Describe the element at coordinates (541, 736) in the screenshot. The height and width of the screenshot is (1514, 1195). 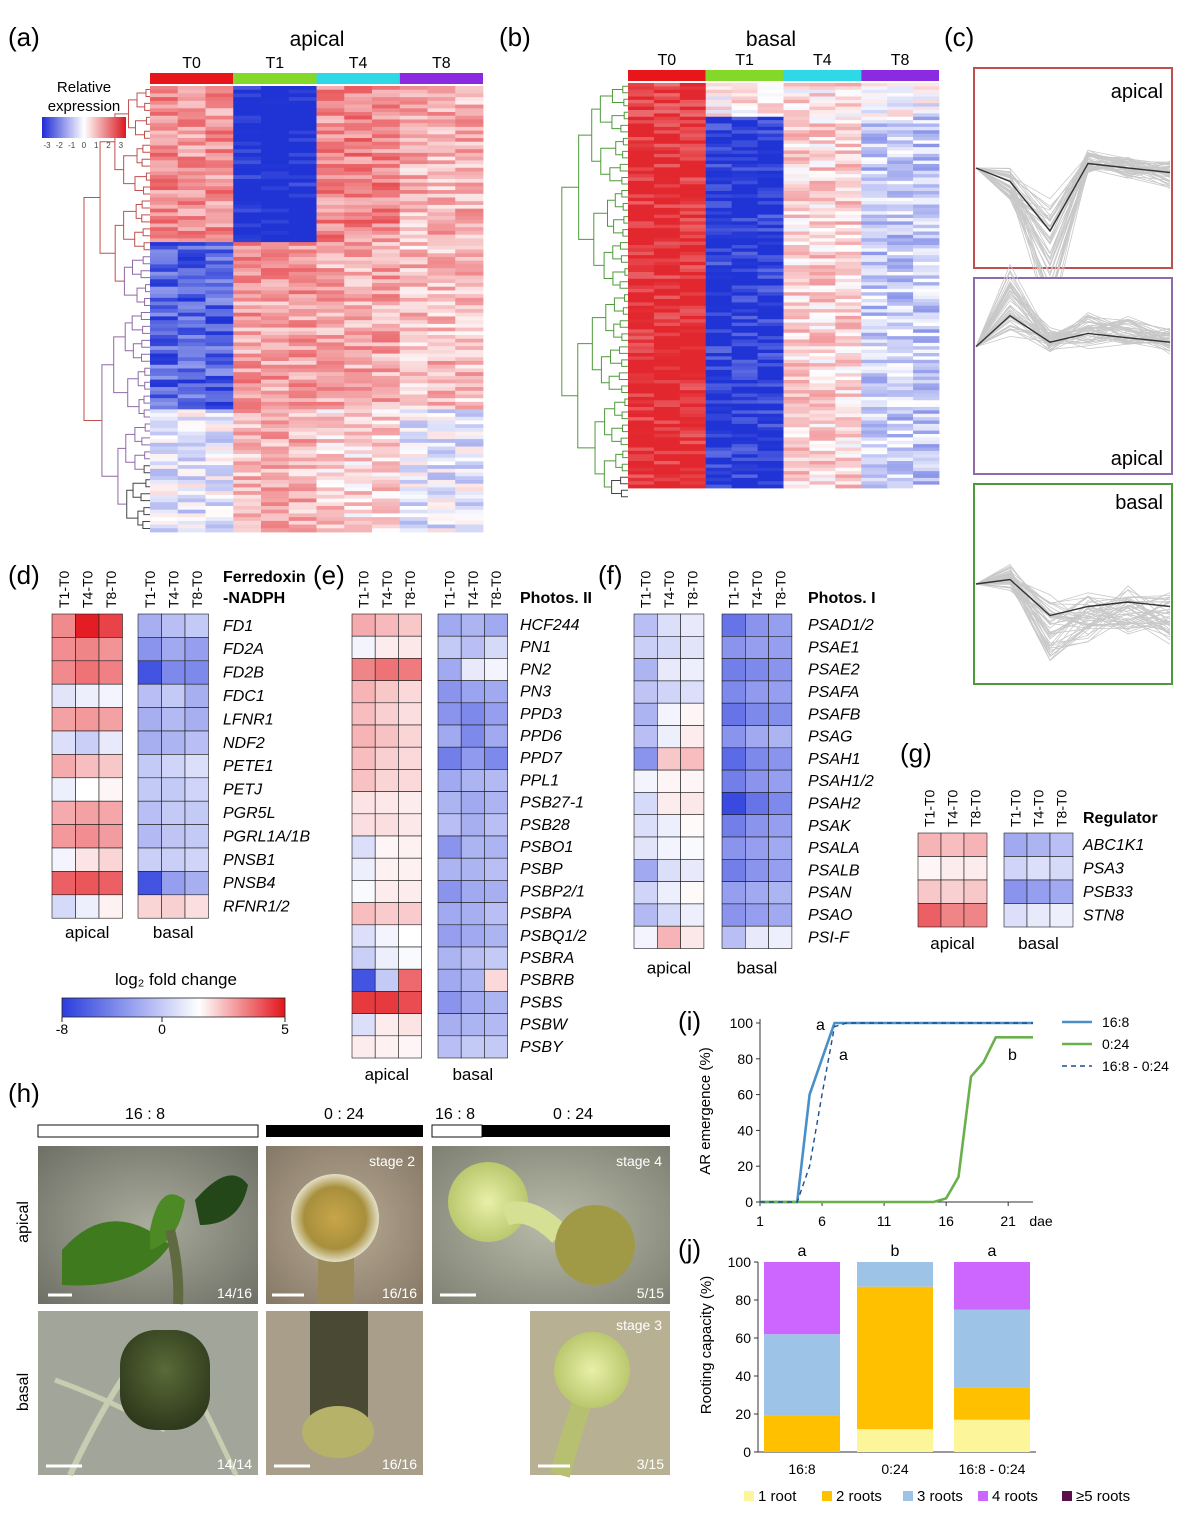
I see `gene-label: PPD6` at that location.